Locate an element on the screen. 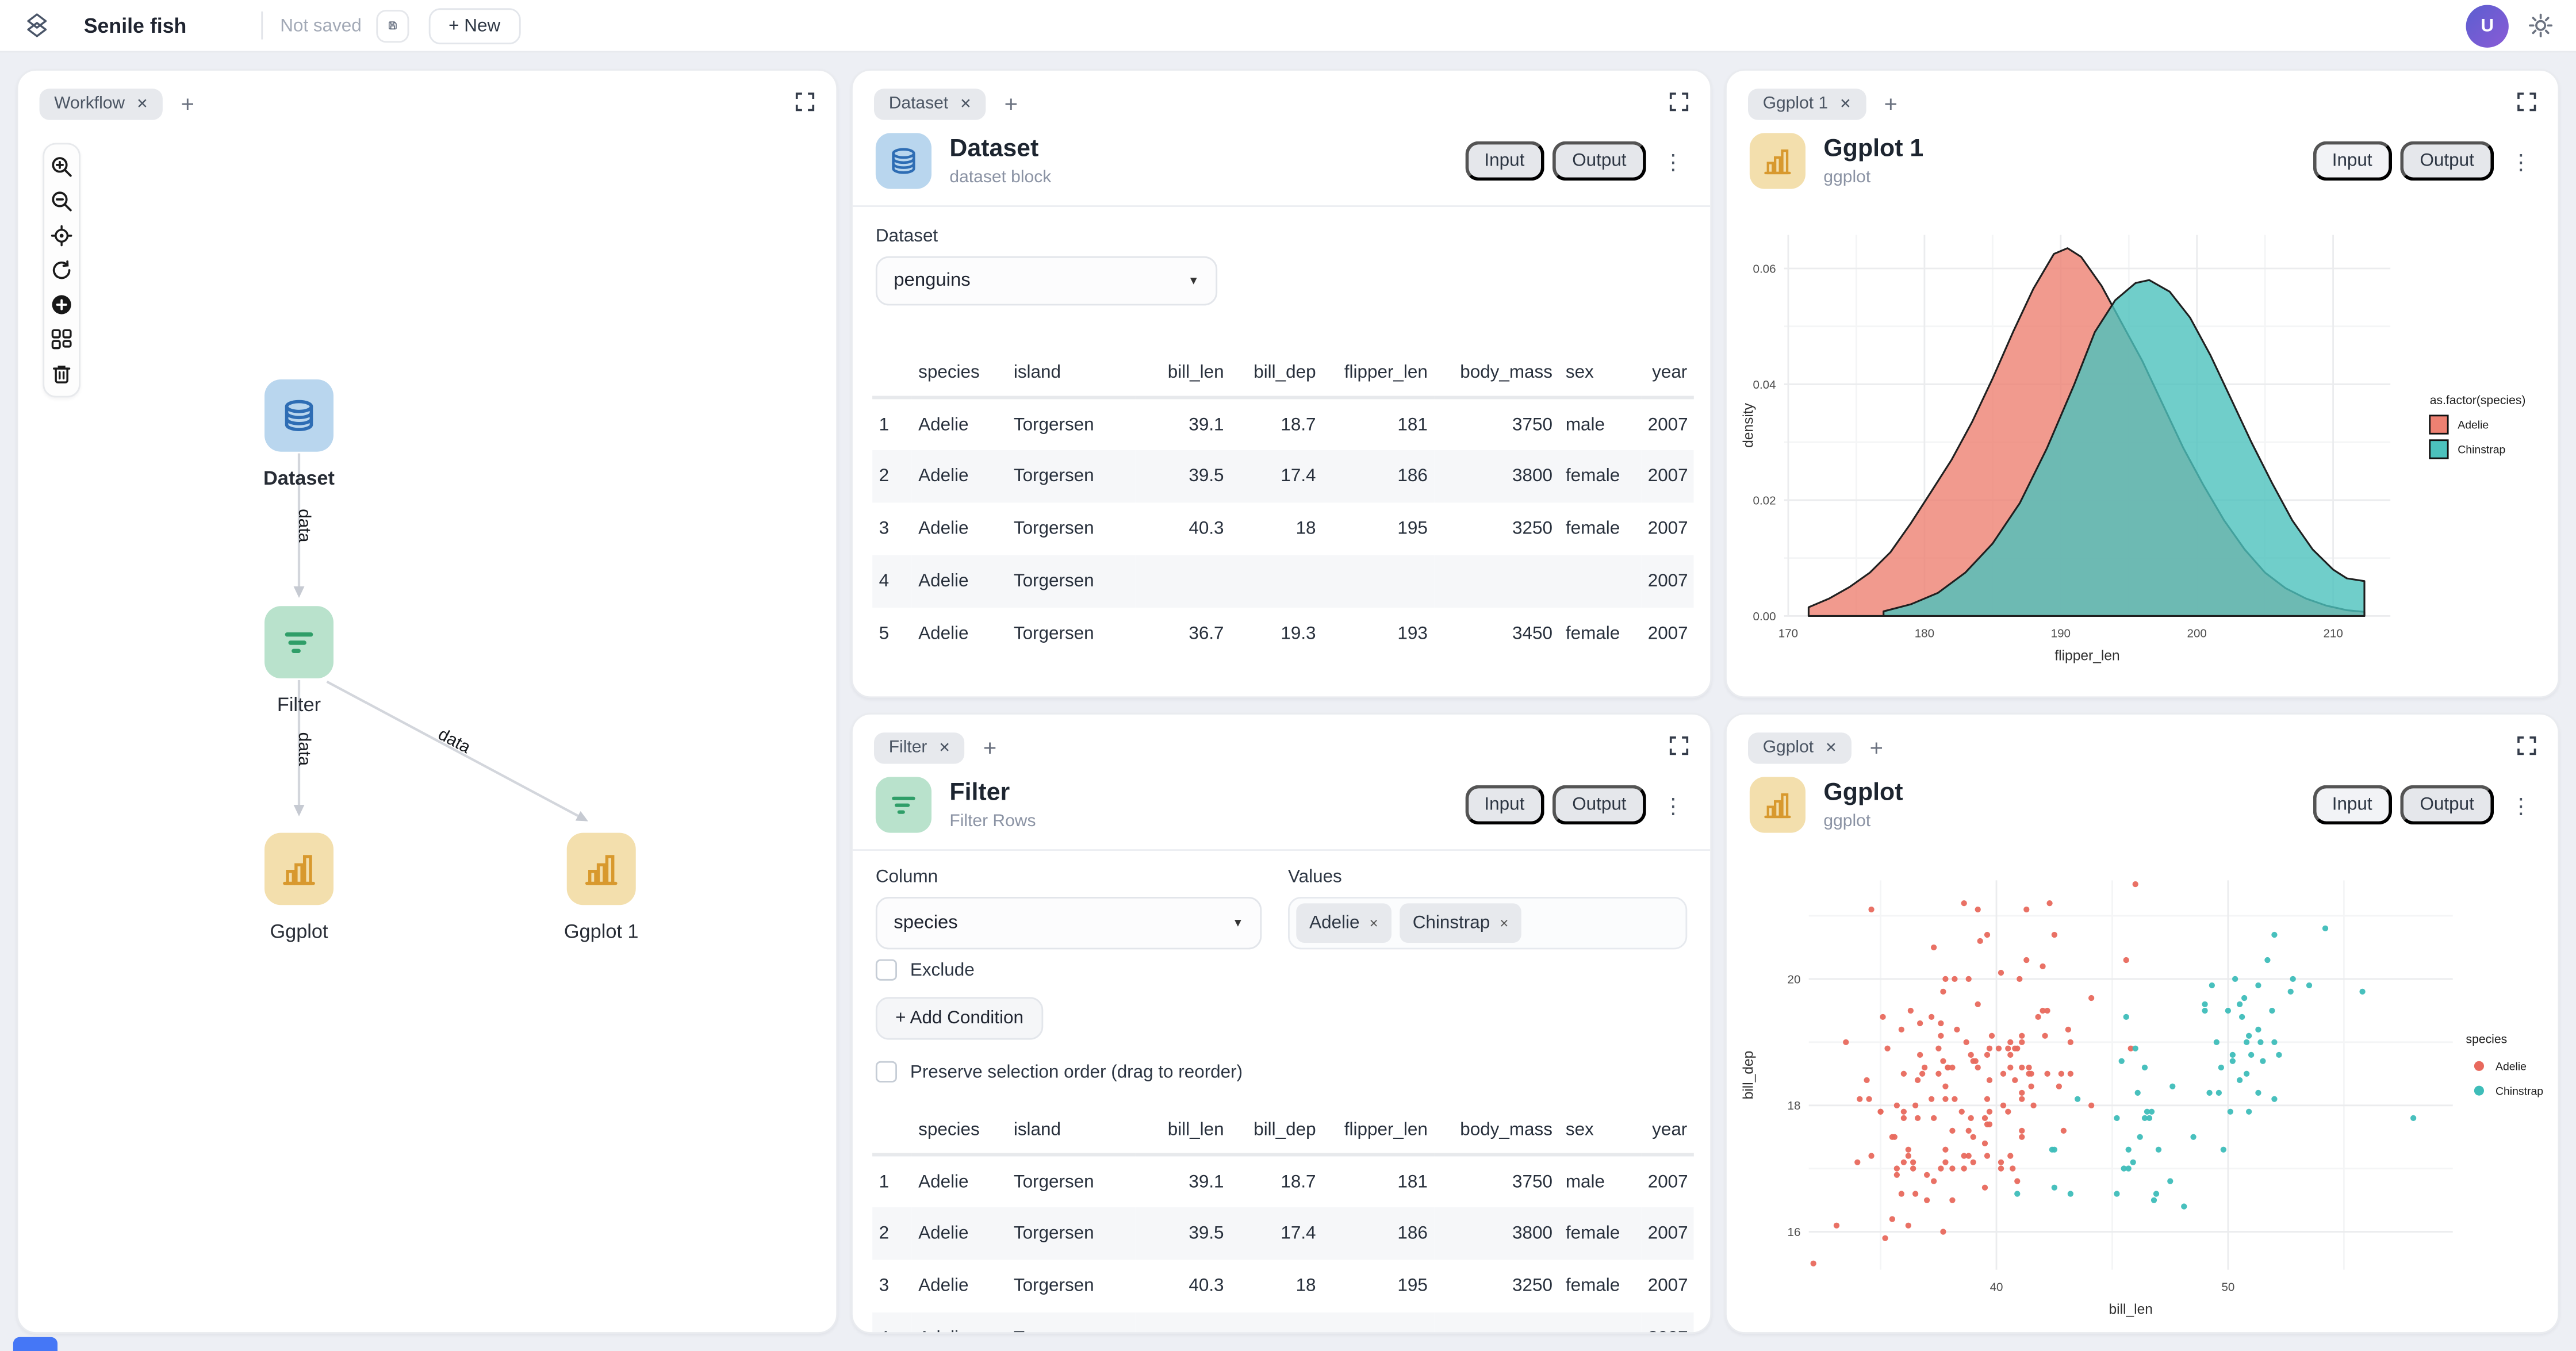 Image resolution: width=2576 pixels, height=1351 pixels. tab-dataset: Dataset ✕ is located at coordinates (930, 103).